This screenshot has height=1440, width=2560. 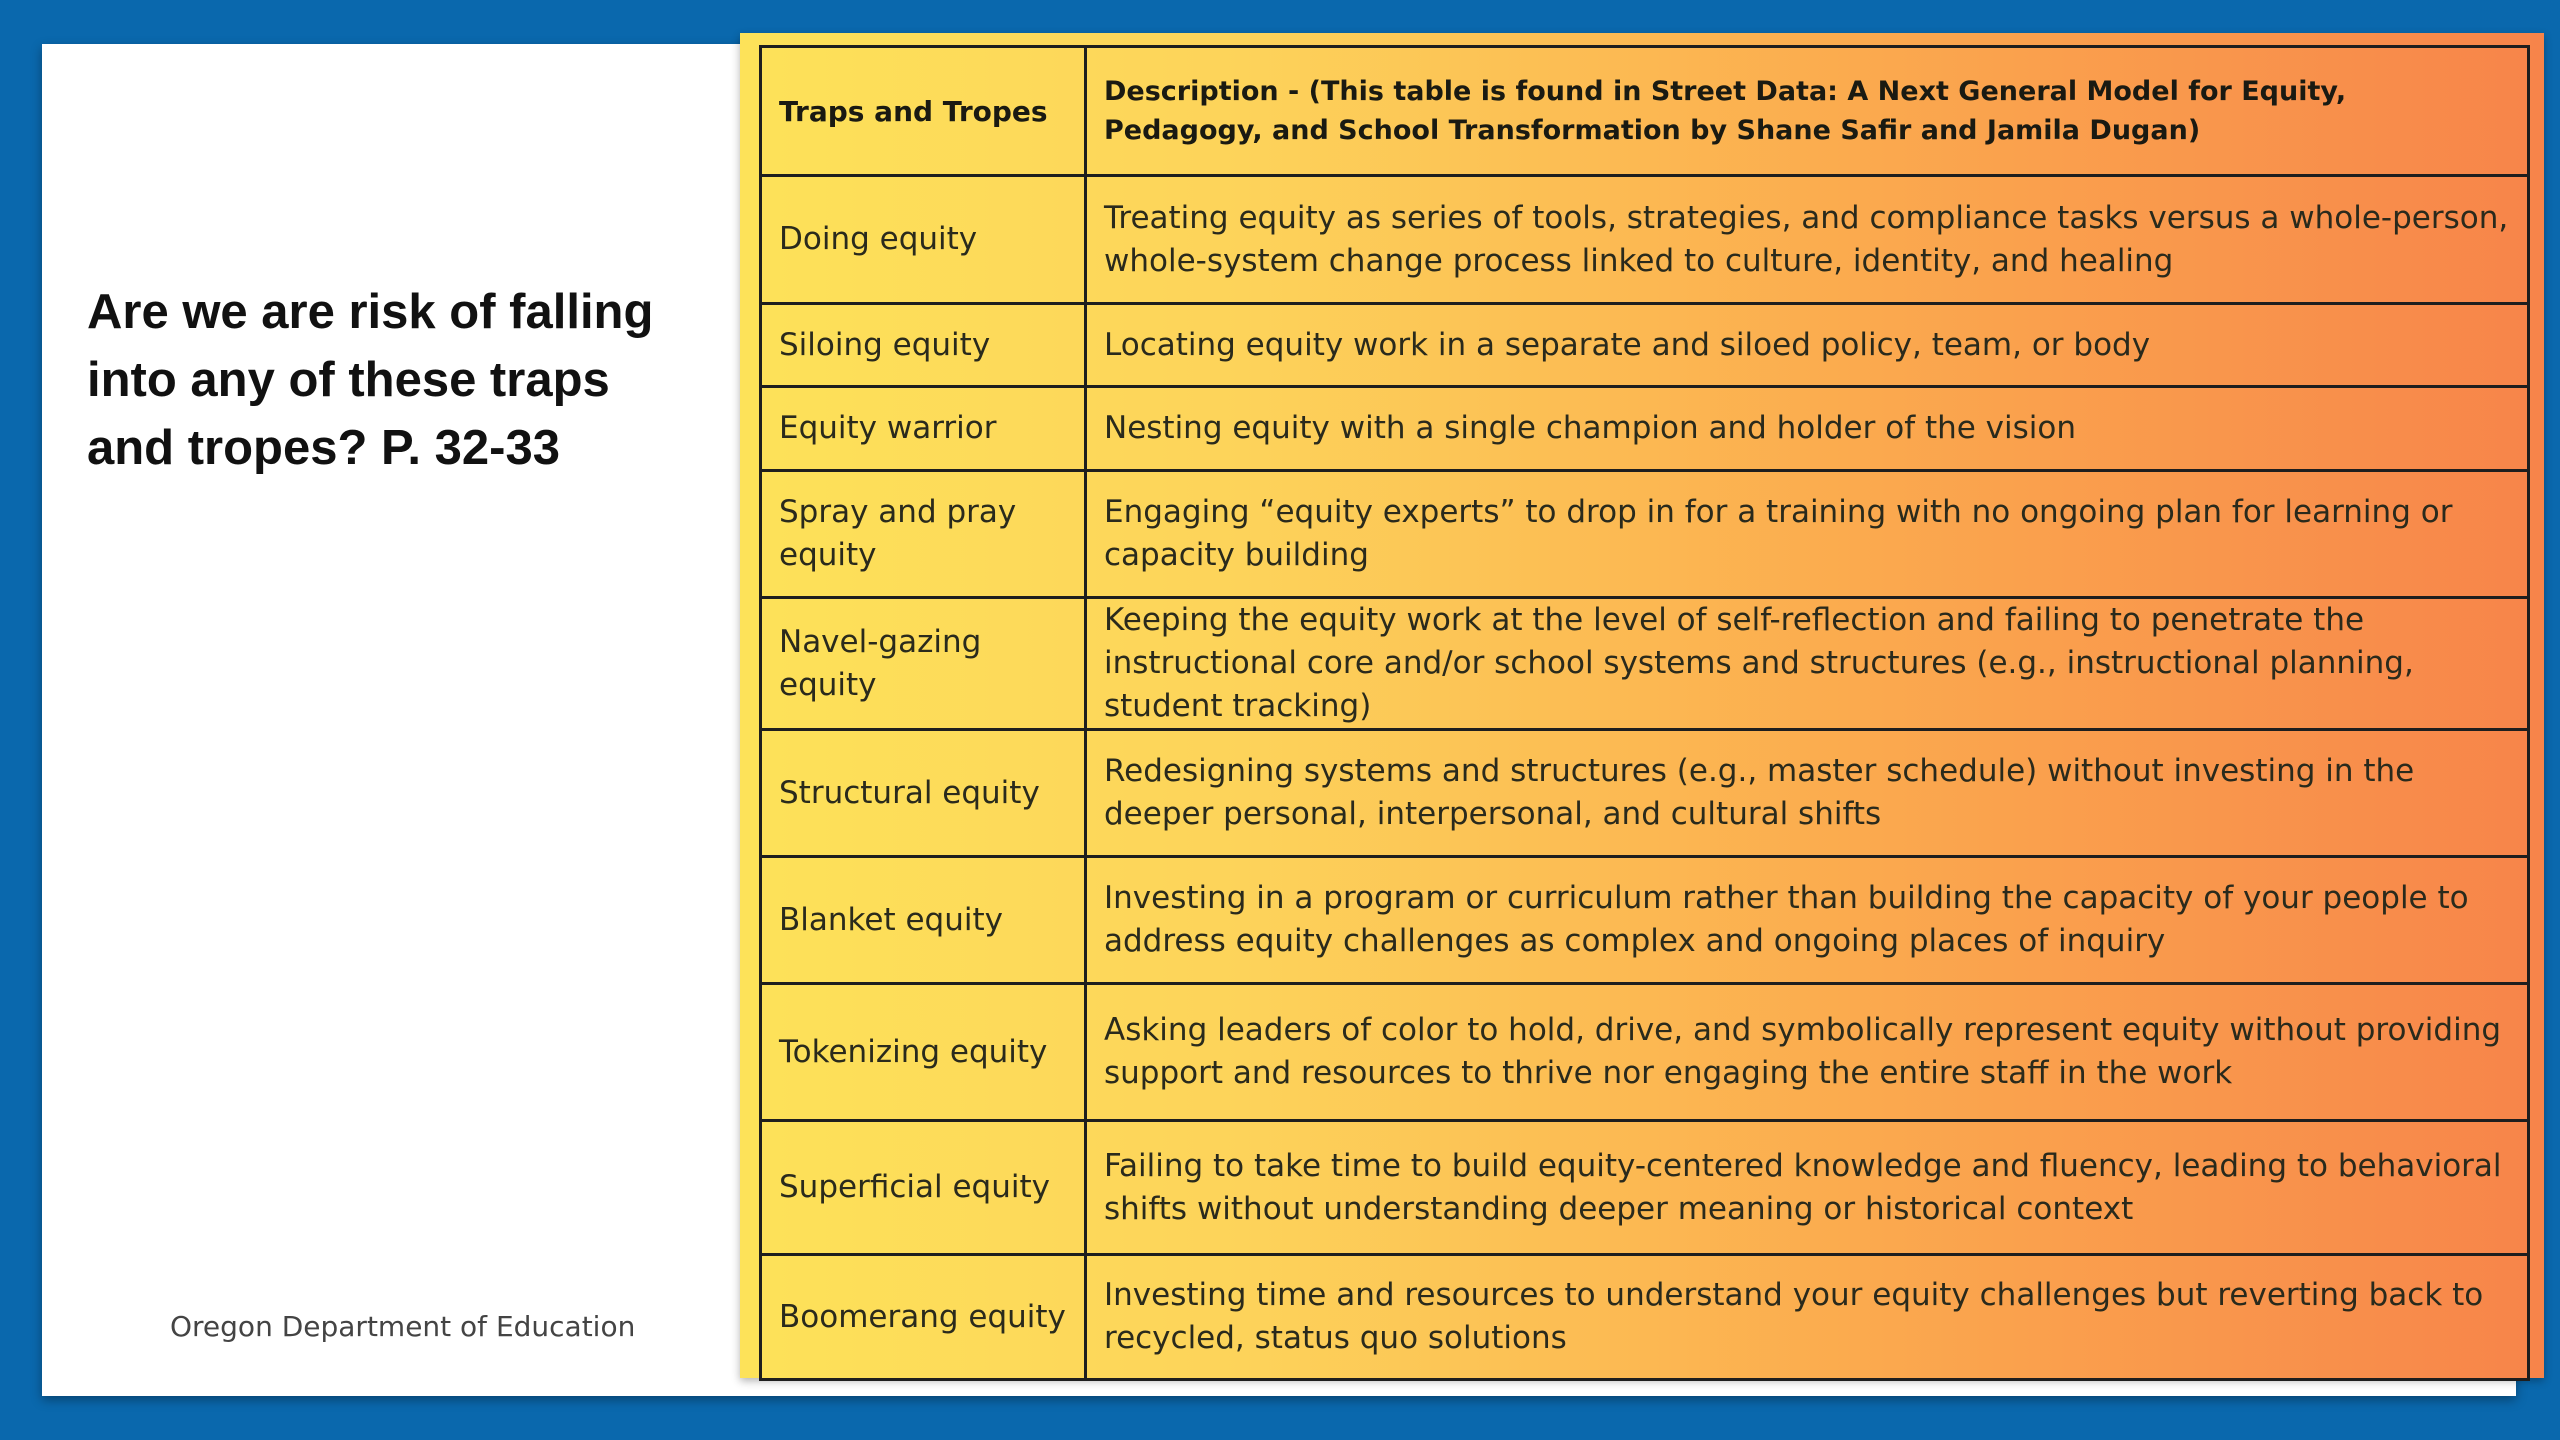 What do you see at coordinates (403, 1326) in the screenshot?
I see `footer-organization: Oregon Department of Education` at bounding box center [403, 1326].